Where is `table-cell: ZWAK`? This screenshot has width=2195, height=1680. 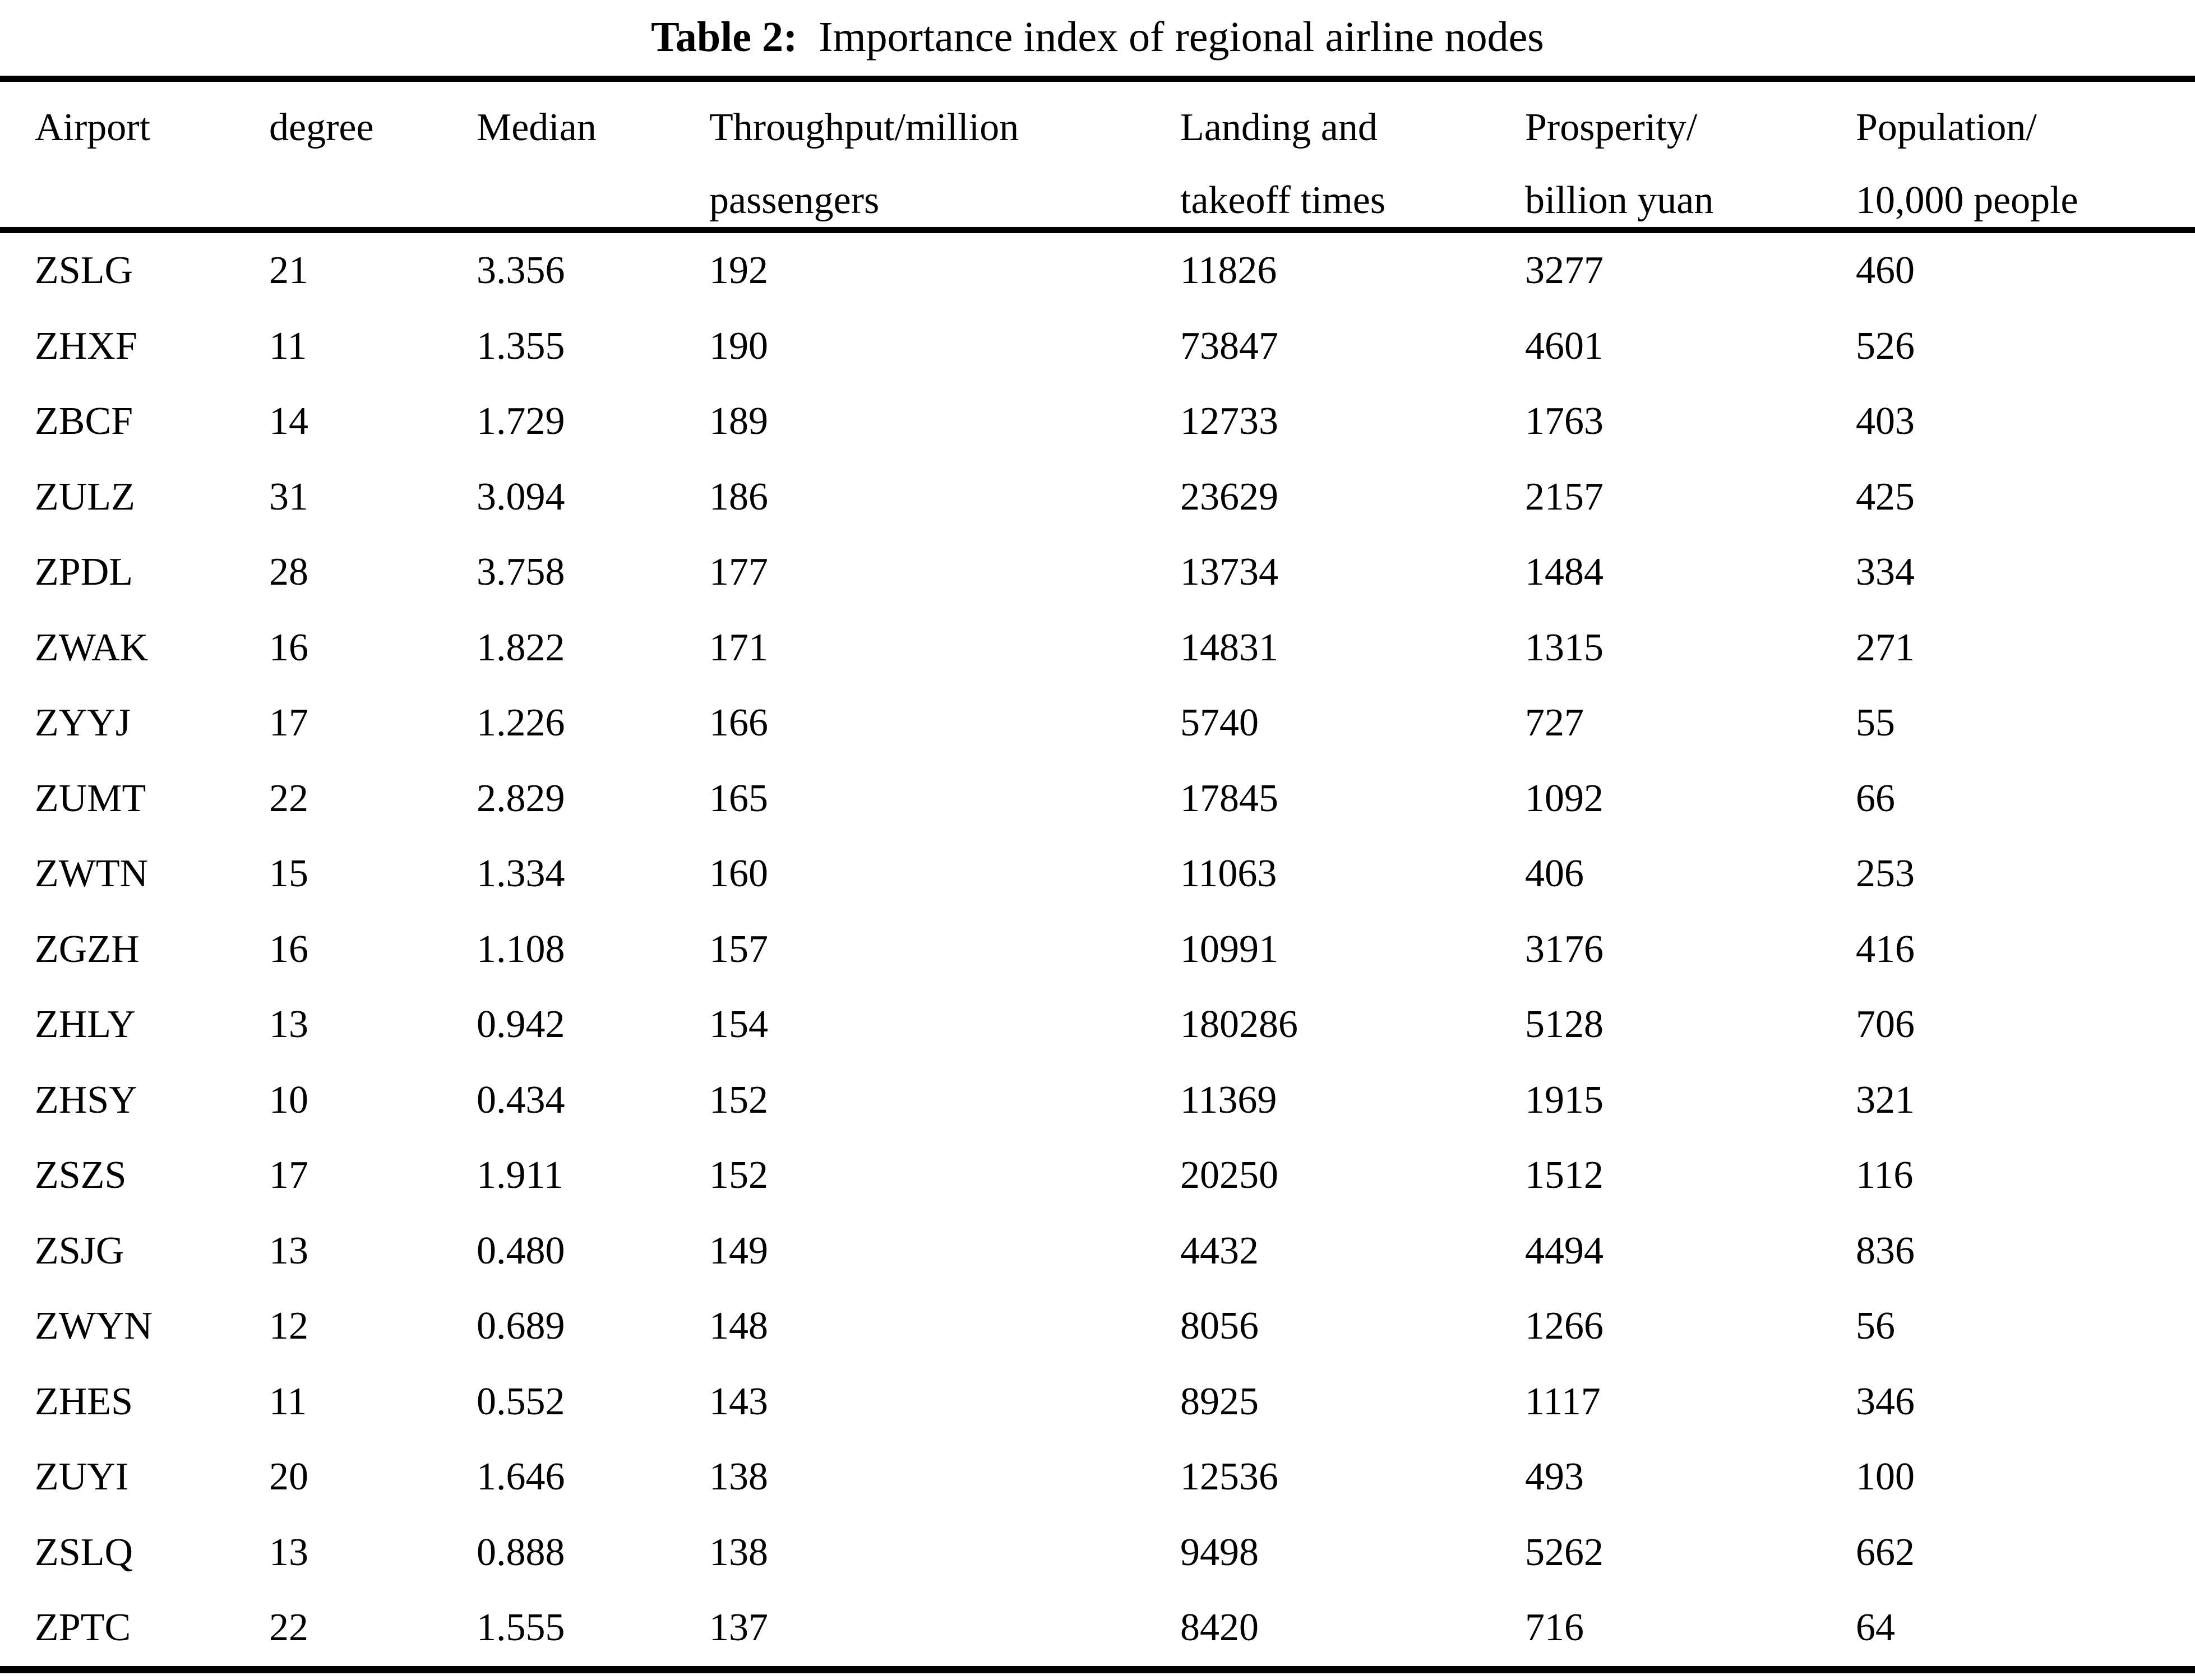 table-cell: ZWAK is located at coordinates (92, 647).